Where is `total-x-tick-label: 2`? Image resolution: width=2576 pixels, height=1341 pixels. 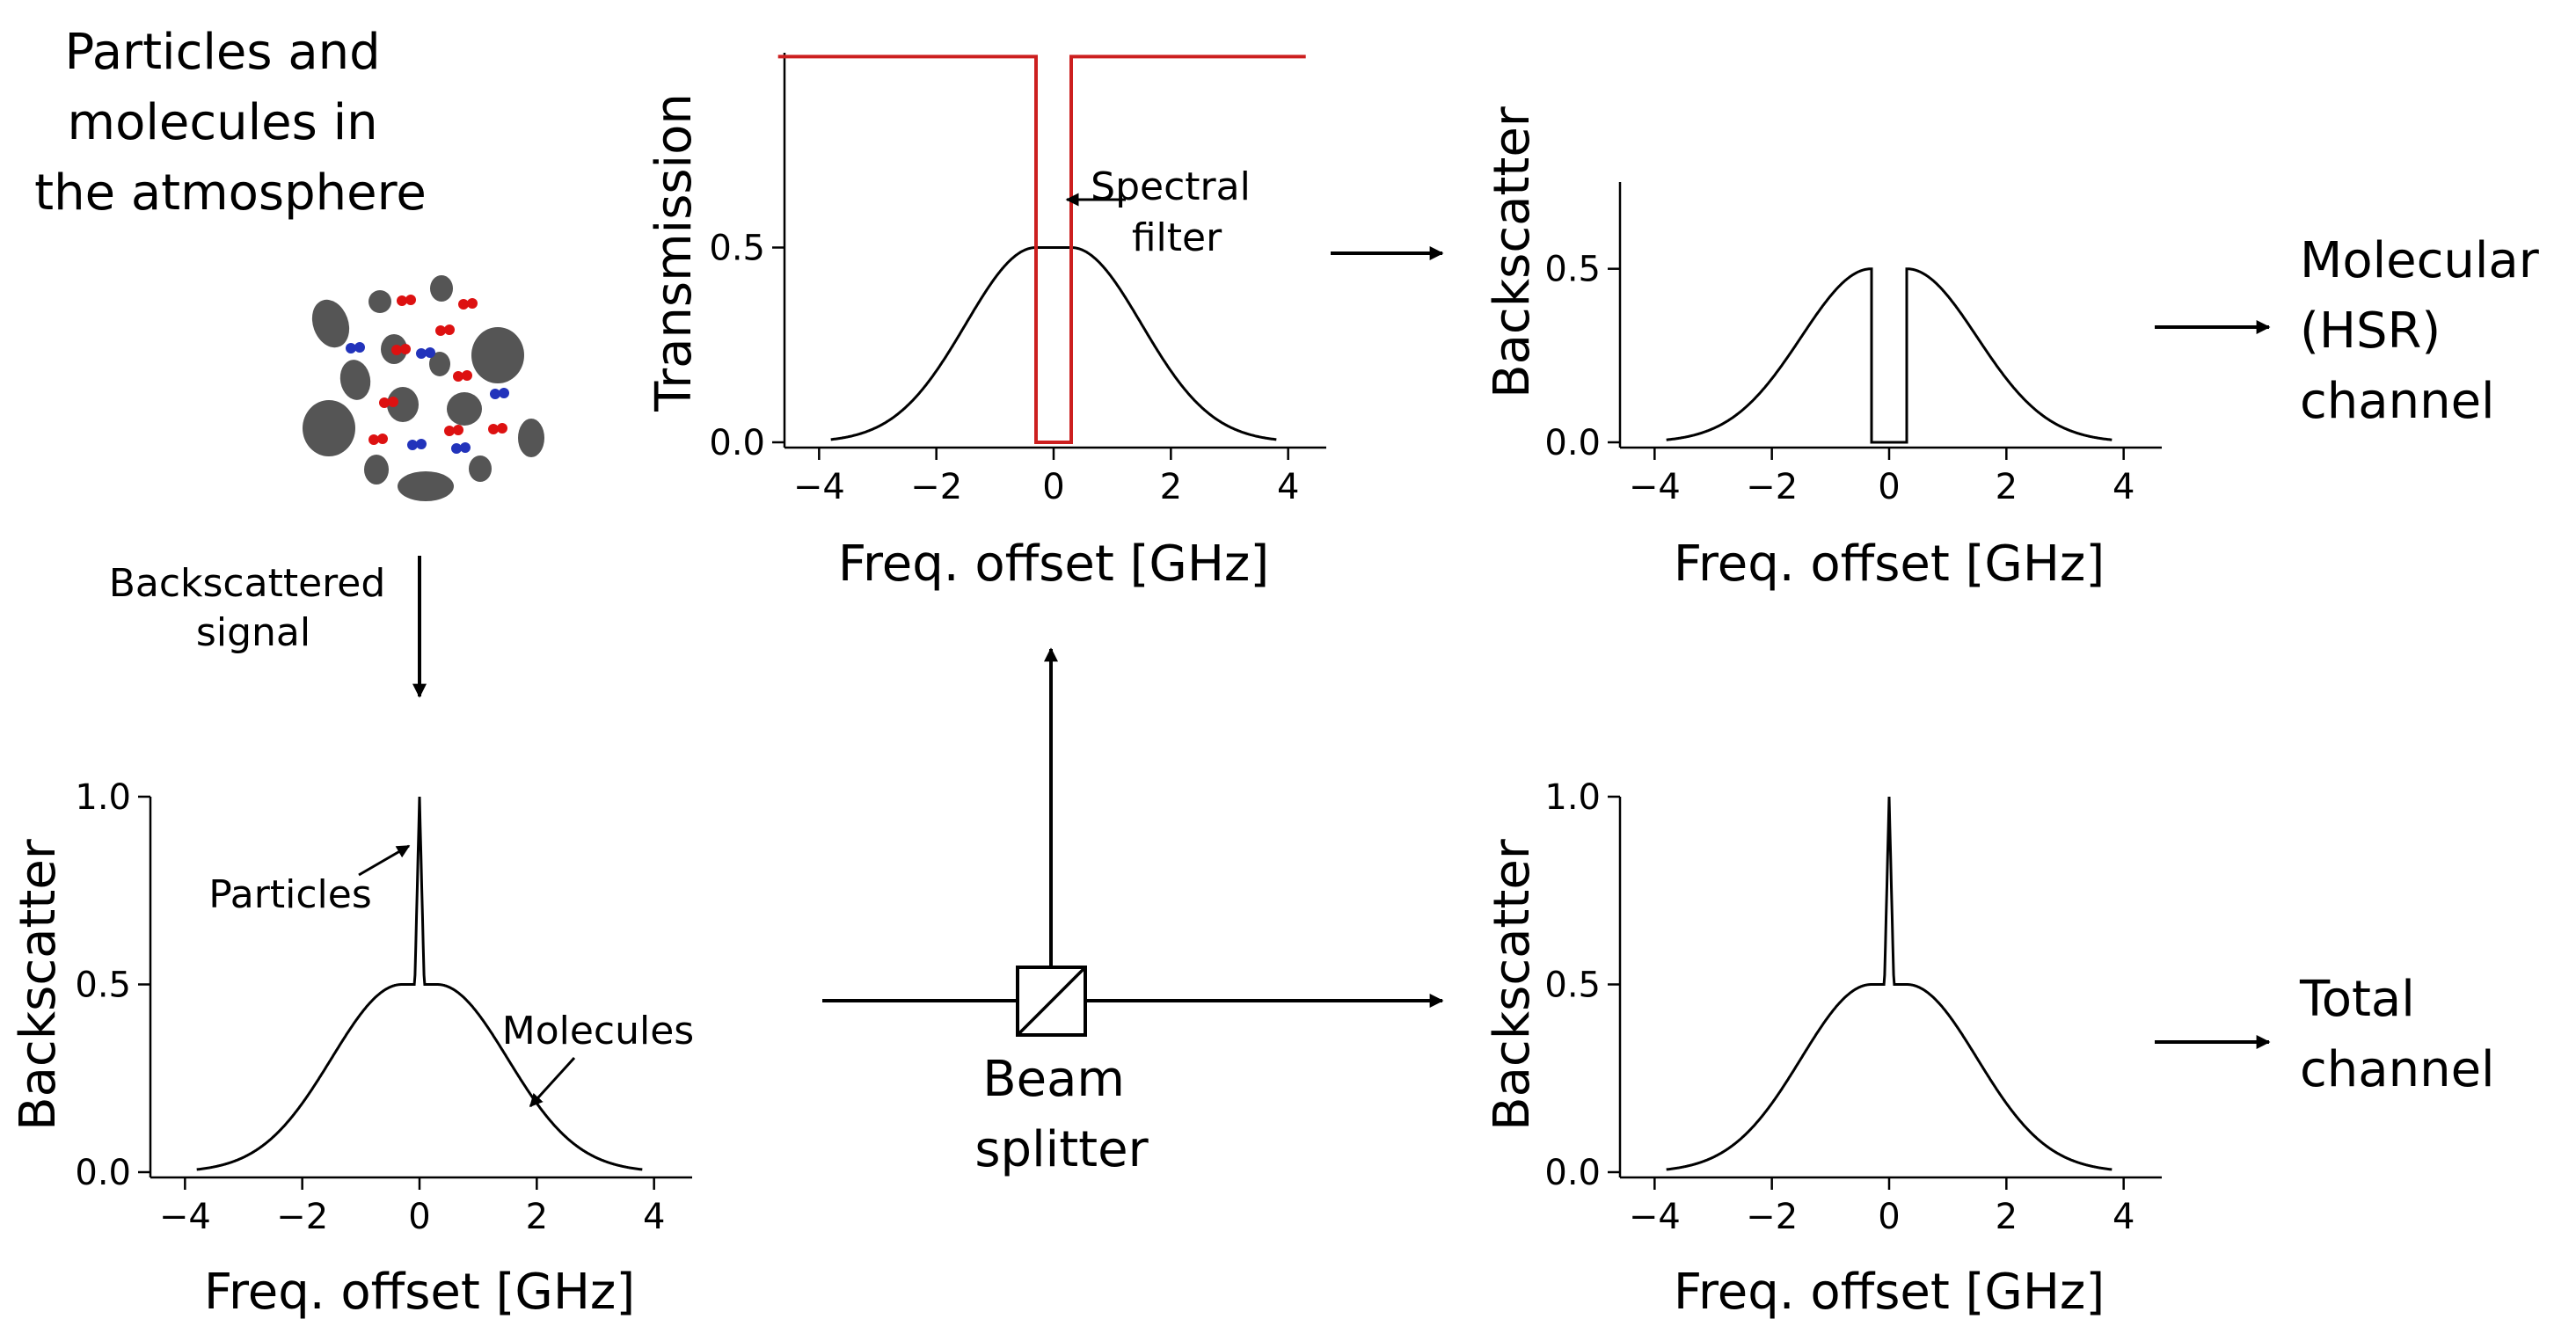 total-x-tick-label: 2 is located at coordinates (2007, 1217).